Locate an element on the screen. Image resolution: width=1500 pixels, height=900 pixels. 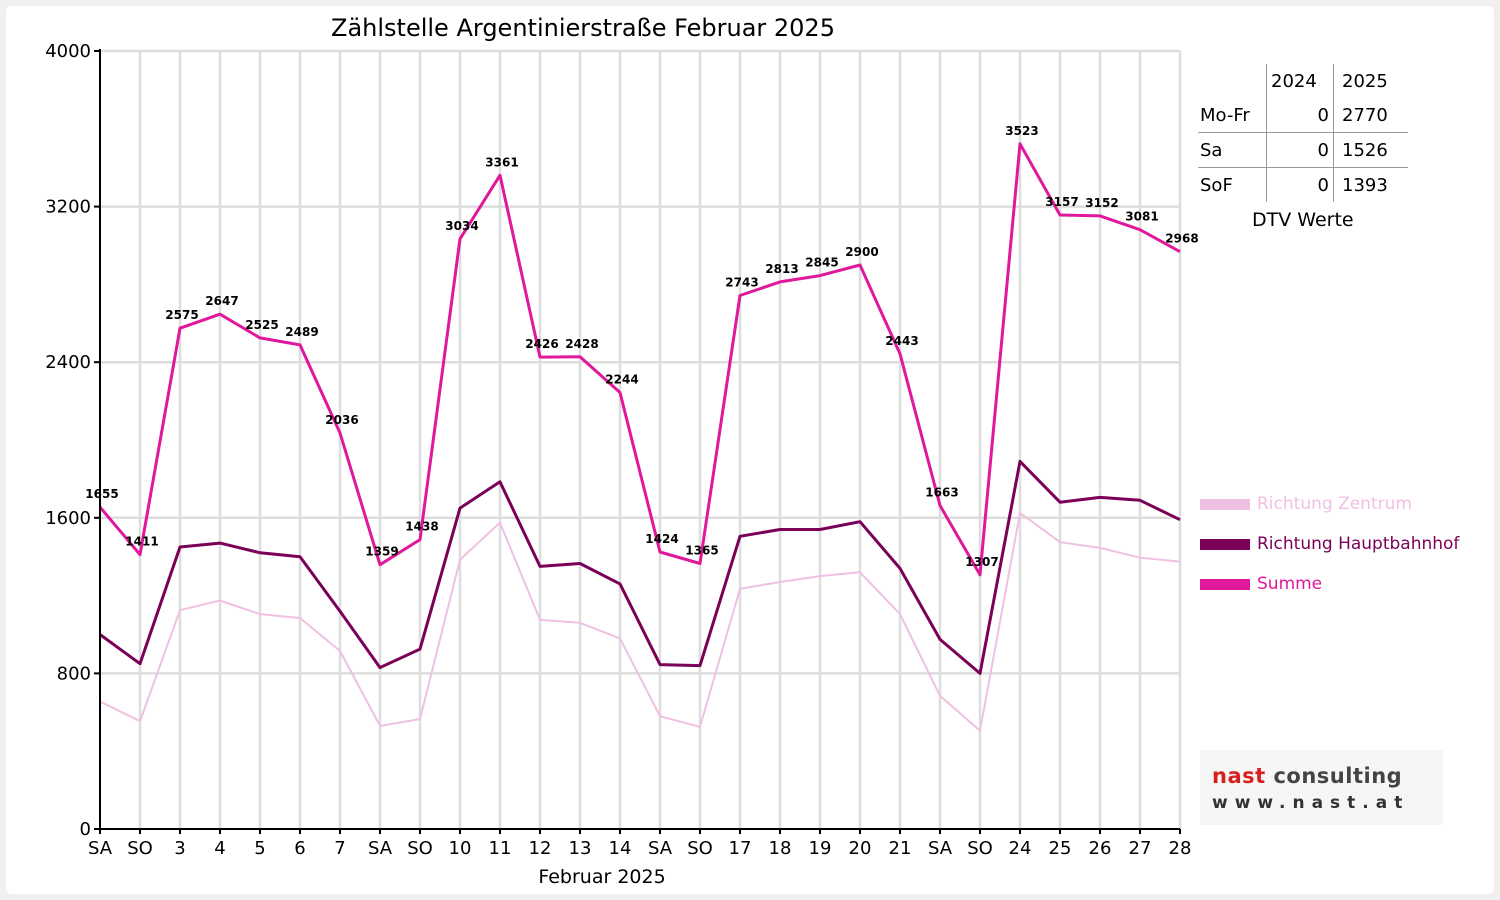
data-label: 3361 is located at coordinates (501, 162).